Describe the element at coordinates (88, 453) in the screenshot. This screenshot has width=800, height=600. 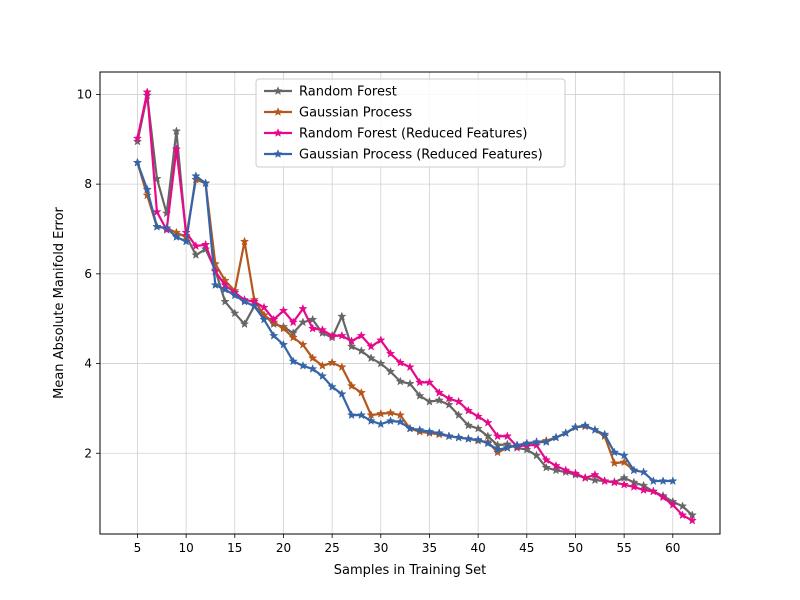
I see `y-tick-label: 2` at that location.